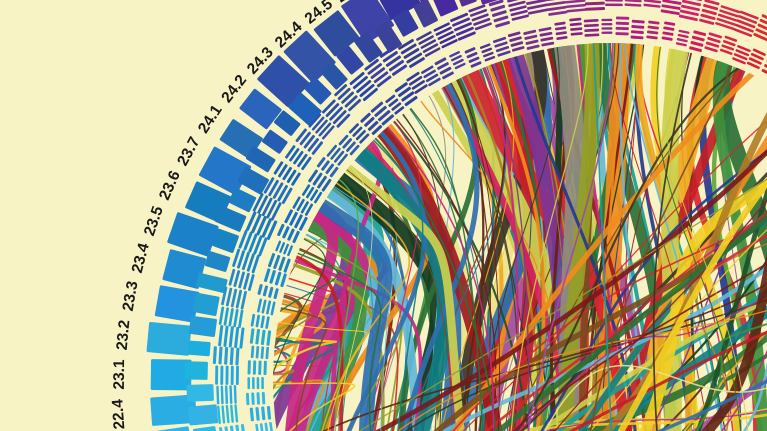  I want to click on arc-tick-label: 23.1, so click(119, 374).